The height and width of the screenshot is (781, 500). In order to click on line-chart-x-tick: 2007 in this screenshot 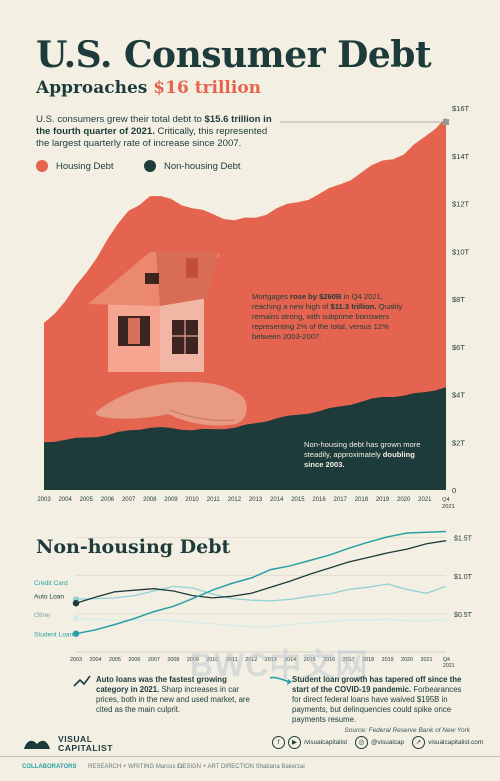, I will do `click(154, 660)`.